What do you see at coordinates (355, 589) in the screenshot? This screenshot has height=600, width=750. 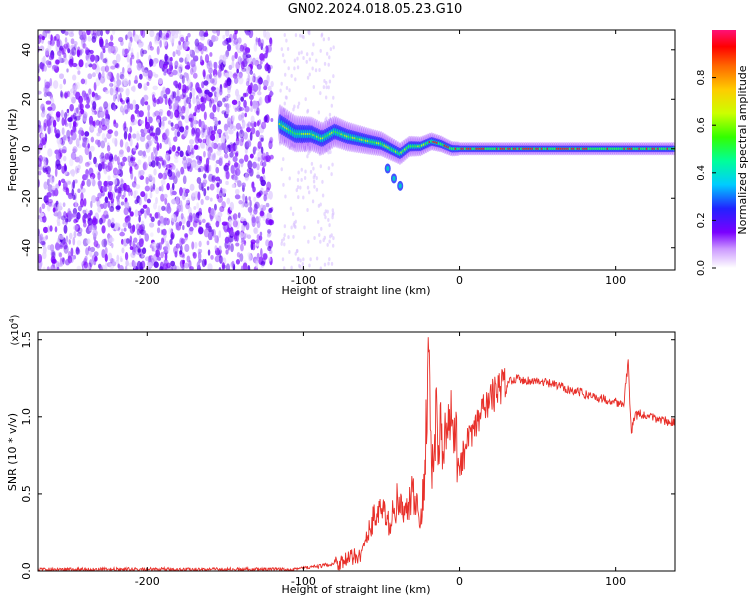 I see `snr-x-label: Height of straight line (km)` at bounding box center [355, 589].